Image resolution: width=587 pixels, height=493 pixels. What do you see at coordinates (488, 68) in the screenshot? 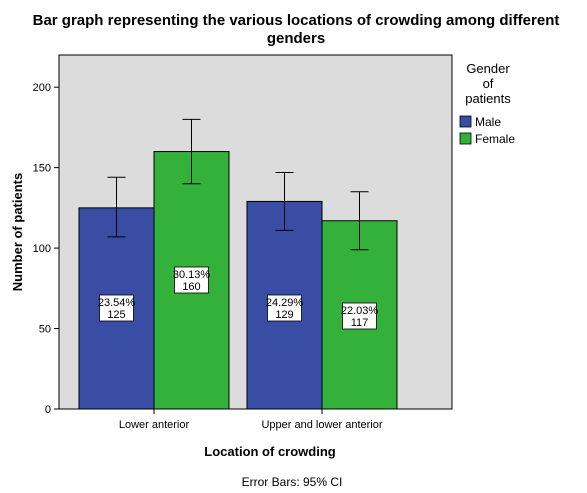
I see `legend-title-line-1: Gender` at bounding box center [488, 68].